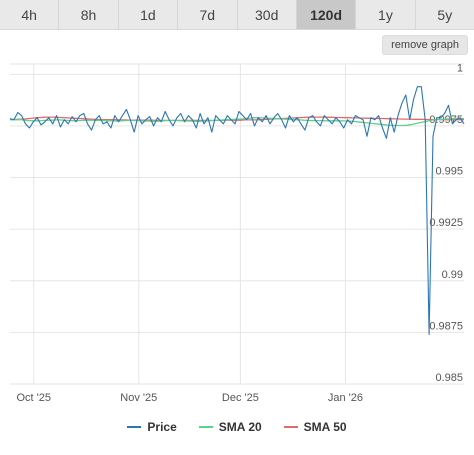 The height and width of the screenshot is (455, 474). I want to click on tab-1y: 1y, so click(386, 14).